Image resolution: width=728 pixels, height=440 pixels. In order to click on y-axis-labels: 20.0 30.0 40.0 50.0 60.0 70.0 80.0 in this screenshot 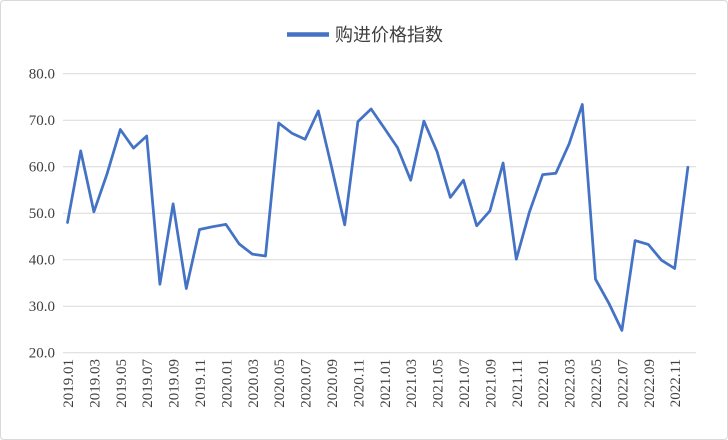, I will do `click(42, 214)`.